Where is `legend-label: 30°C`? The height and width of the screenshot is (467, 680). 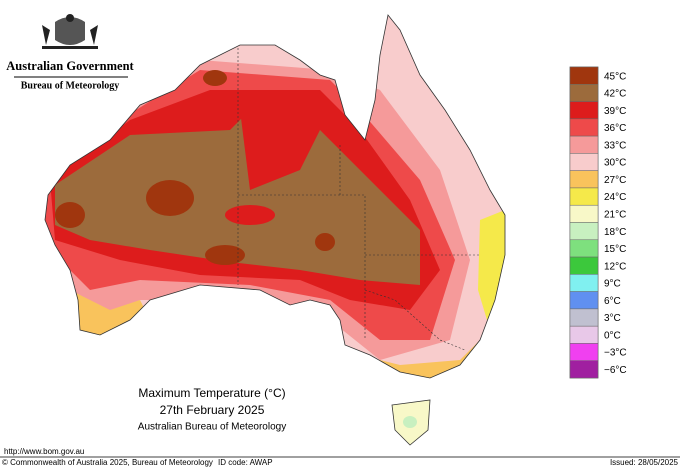 legend-label: 30°C is located at coordinates (615, 163).